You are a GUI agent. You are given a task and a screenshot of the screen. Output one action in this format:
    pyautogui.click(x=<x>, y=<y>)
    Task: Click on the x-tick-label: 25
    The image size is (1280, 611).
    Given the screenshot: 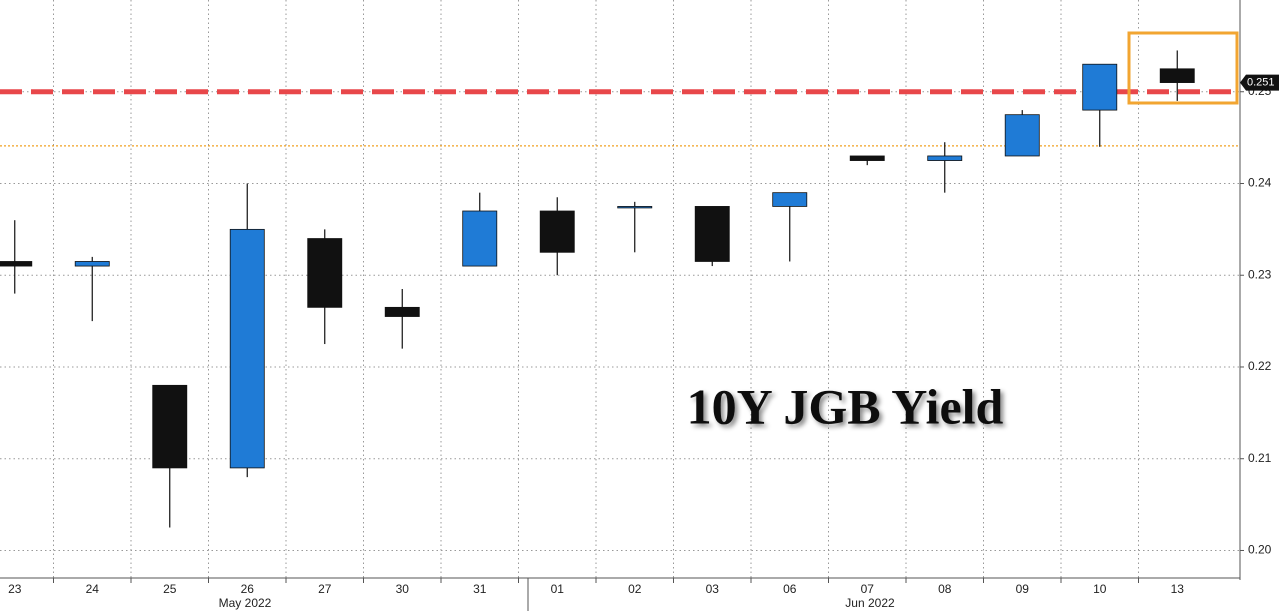 What is the action you would take?
    pyautogui.click(x=170, y=589)
    